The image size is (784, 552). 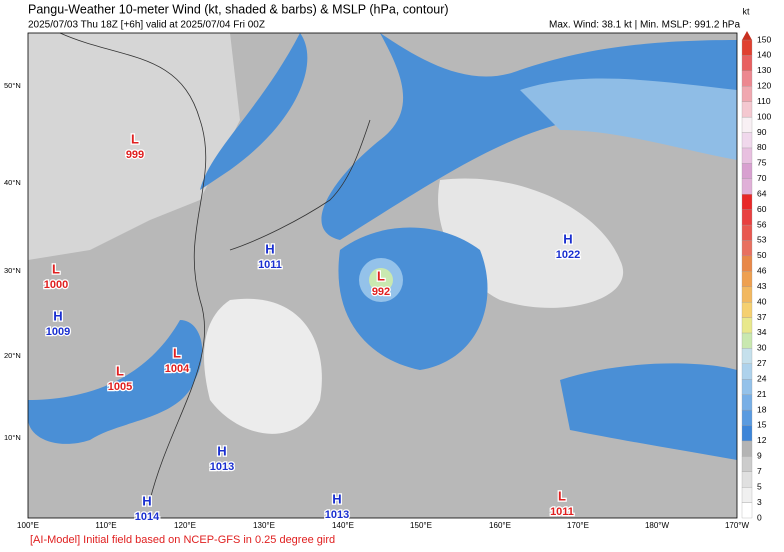 What do you see at coordinates (58, 332) in the screenshot?
I see `center-value: 1009` at bounding box center [58, 332].